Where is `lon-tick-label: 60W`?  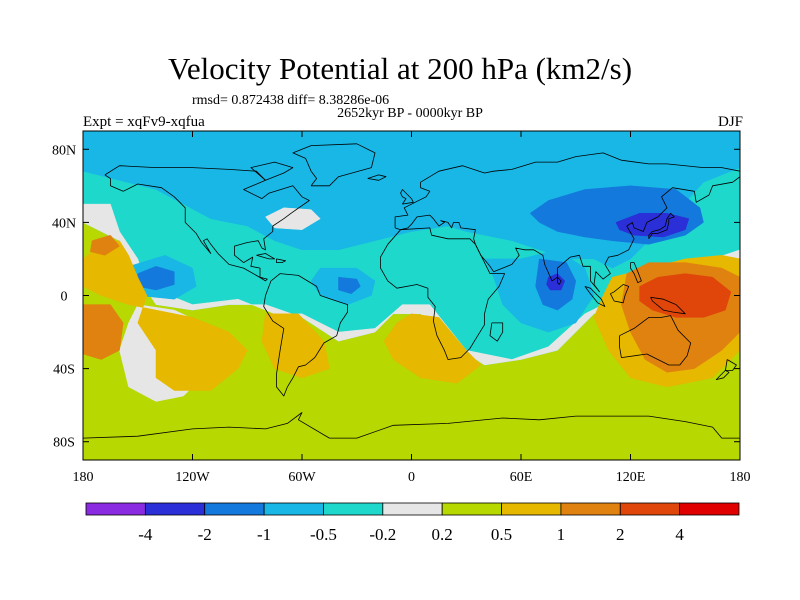
lon-tick-label: 60W is located at coordinates (302, 477).